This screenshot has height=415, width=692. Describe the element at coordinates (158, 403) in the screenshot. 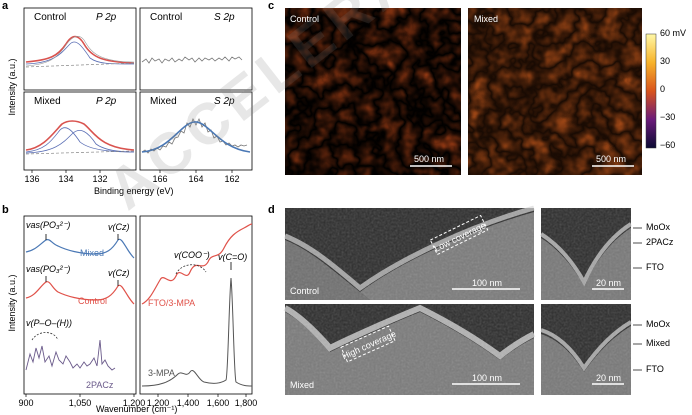

I see `b-rtick-0: 1,200` at that location.